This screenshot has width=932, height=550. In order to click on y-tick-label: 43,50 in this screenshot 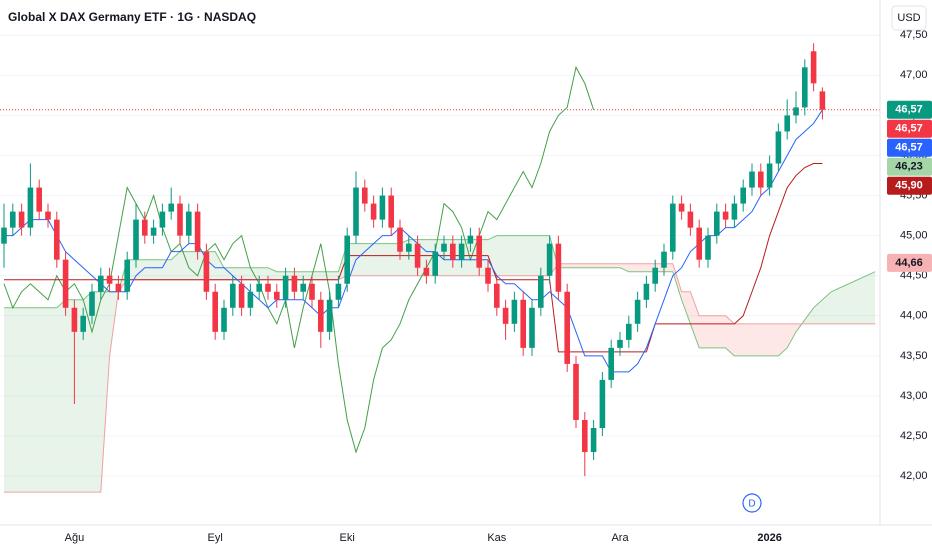, I will do `click(914, 356)`.